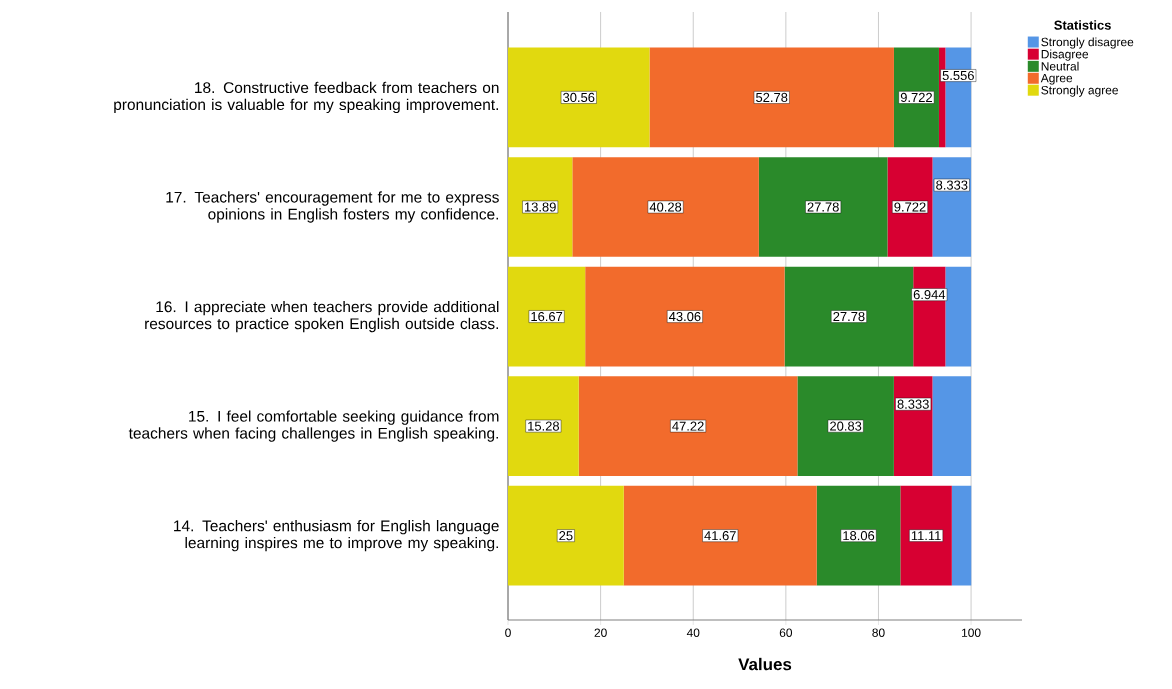 This screenshot has width=1172, height=689. I want to click on x-axis-title: Values, so click(765, 664).